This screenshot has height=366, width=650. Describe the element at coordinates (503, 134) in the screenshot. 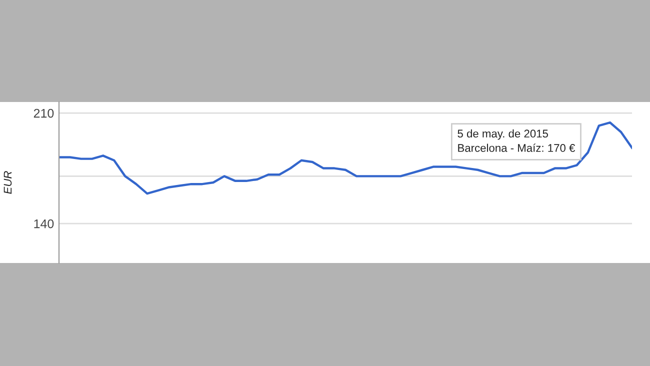

I see `annotation: 5 de may. de 2015` at that location.